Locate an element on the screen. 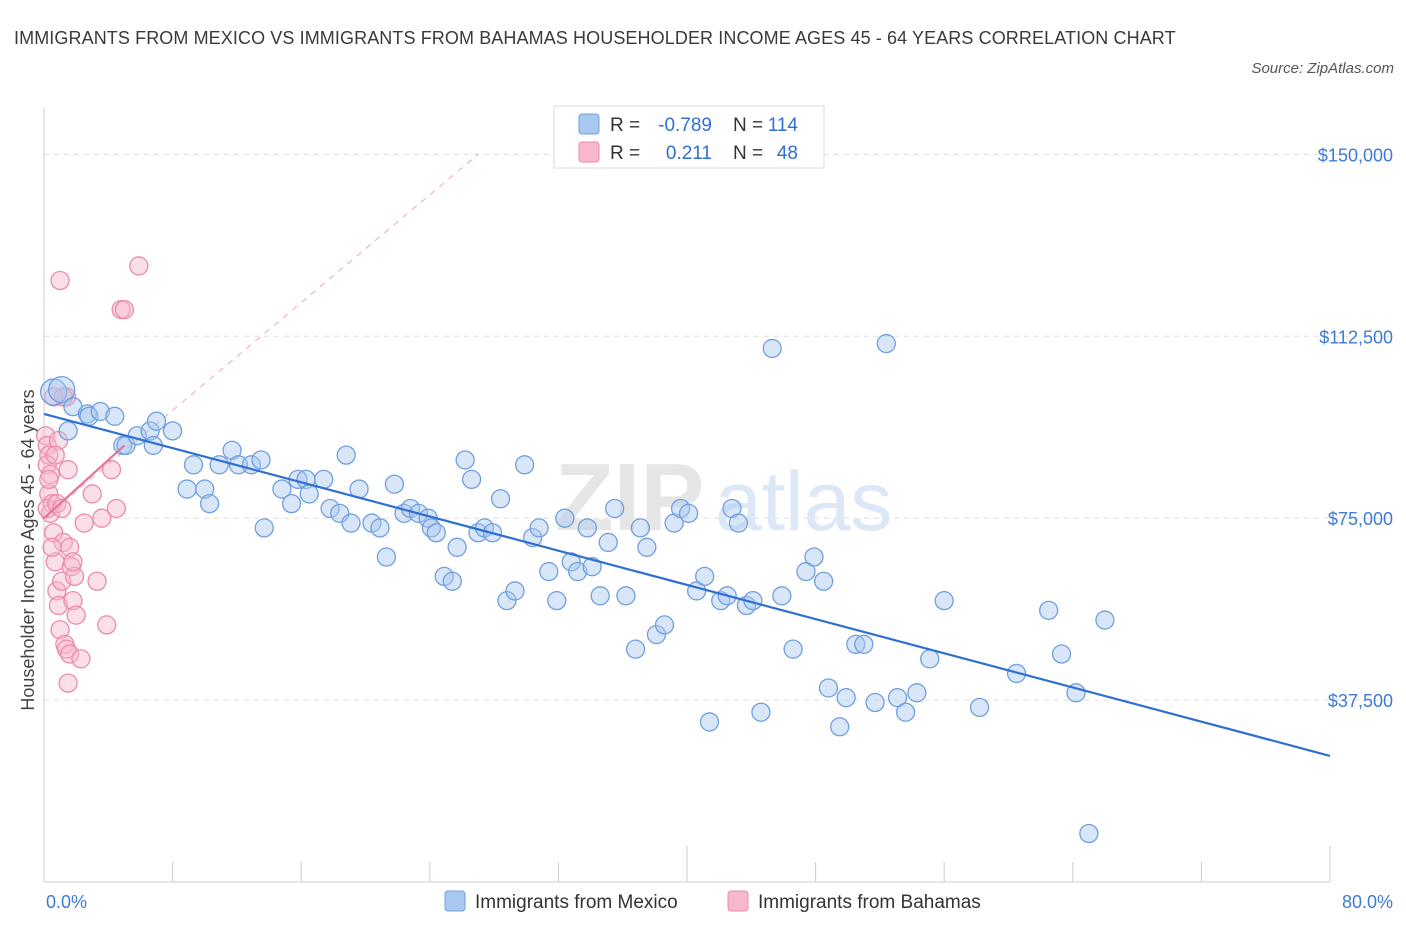 This screenshot has height=930, width=1406. y-tick-label: $37,500 is located at coordinates (1360, 701).